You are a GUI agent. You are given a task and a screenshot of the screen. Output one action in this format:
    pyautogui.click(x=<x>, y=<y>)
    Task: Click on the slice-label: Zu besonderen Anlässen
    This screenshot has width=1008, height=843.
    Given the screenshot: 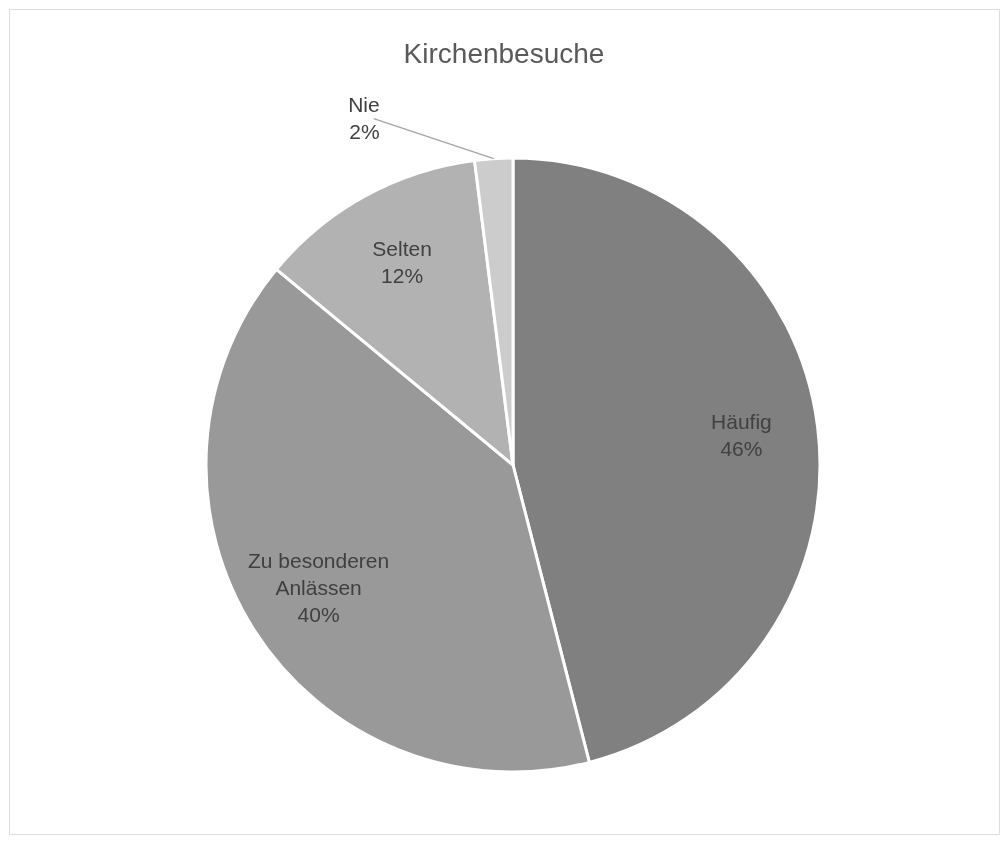 What is the action you would take?
    pyautogui.click(x=318, y=574)
    